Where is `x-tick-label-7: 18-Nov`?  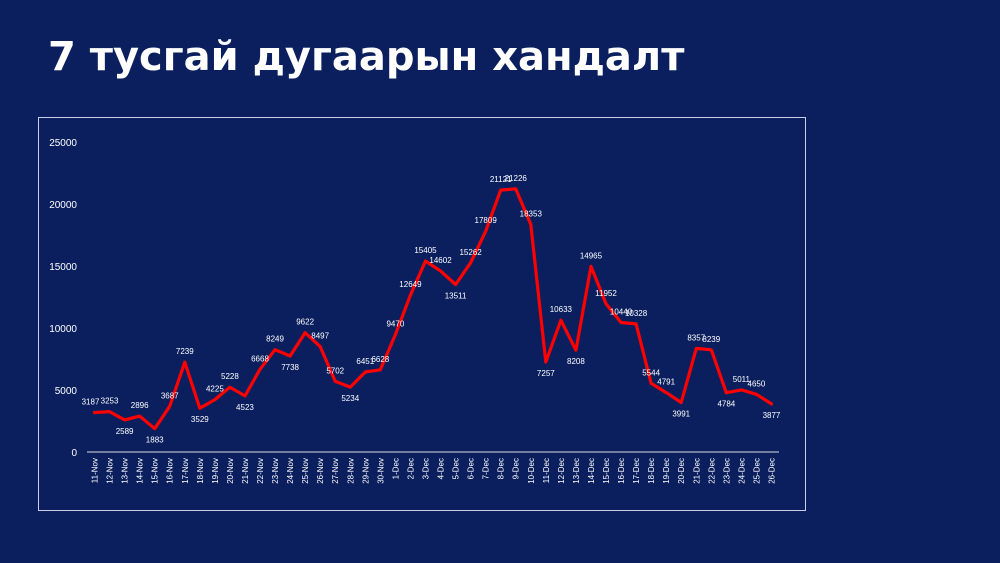
x-tick-label-7: 18-Nov is located at coordinates (200, 471).